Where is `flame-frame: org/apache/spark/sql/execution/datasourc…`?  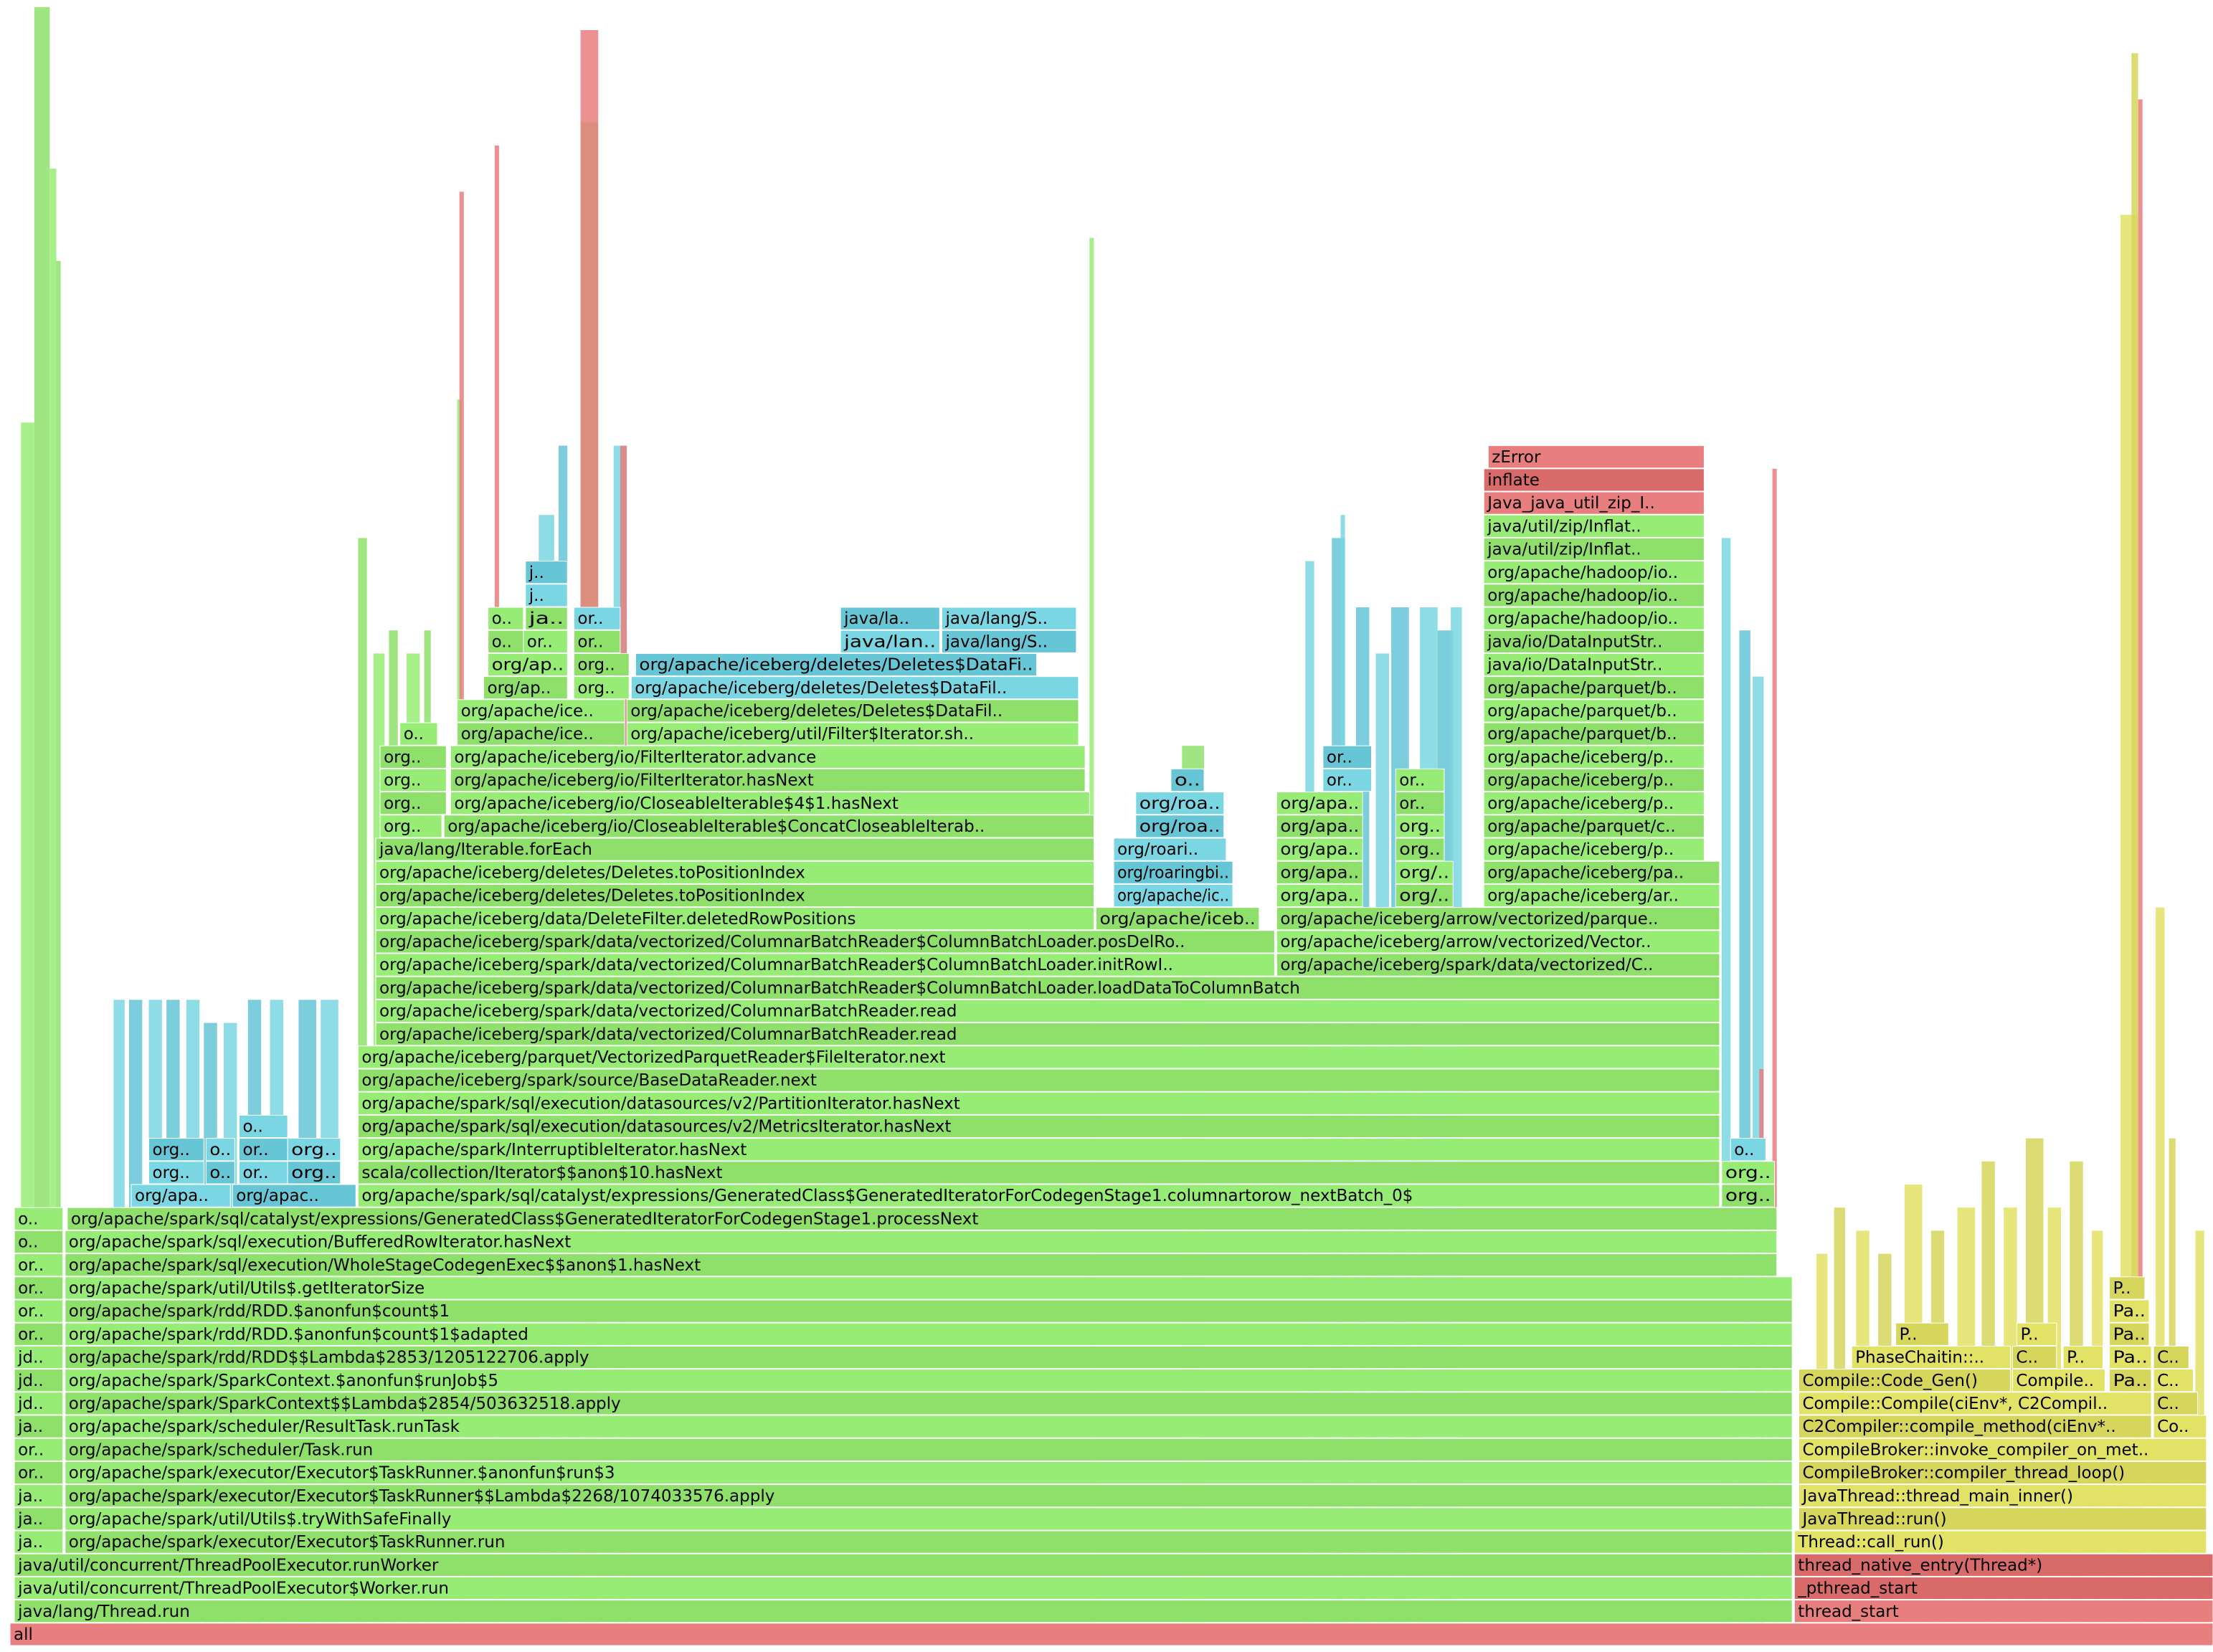 flame-frame: org/apache/spark/sql/execution/datasourc… is located at coordinates (1038, 1126).